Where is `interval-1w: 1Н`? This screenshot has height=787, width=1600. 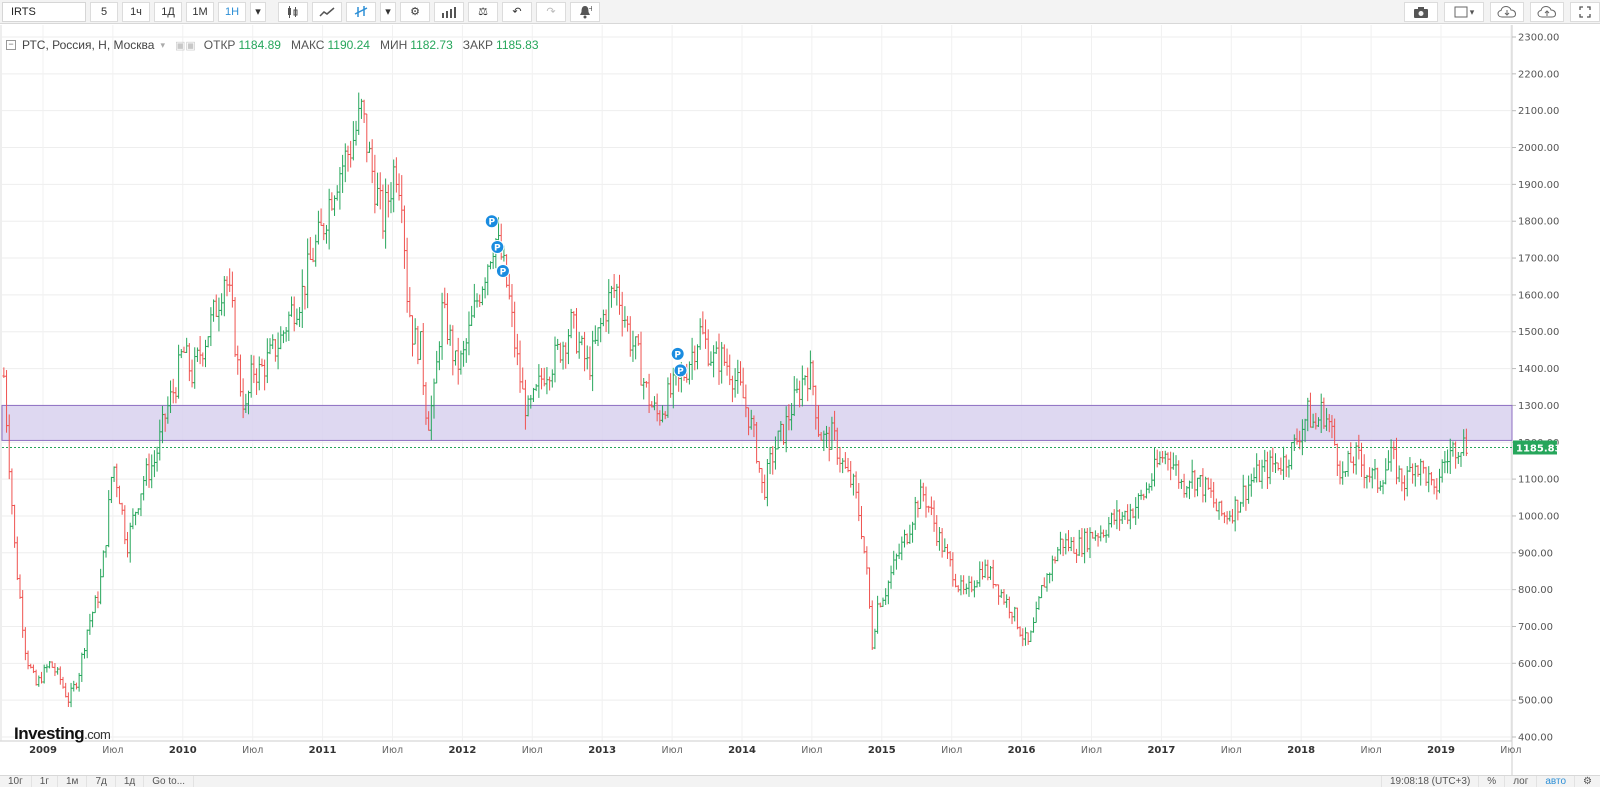
interval-1w: 1Н is located at coordinates (232, 11).